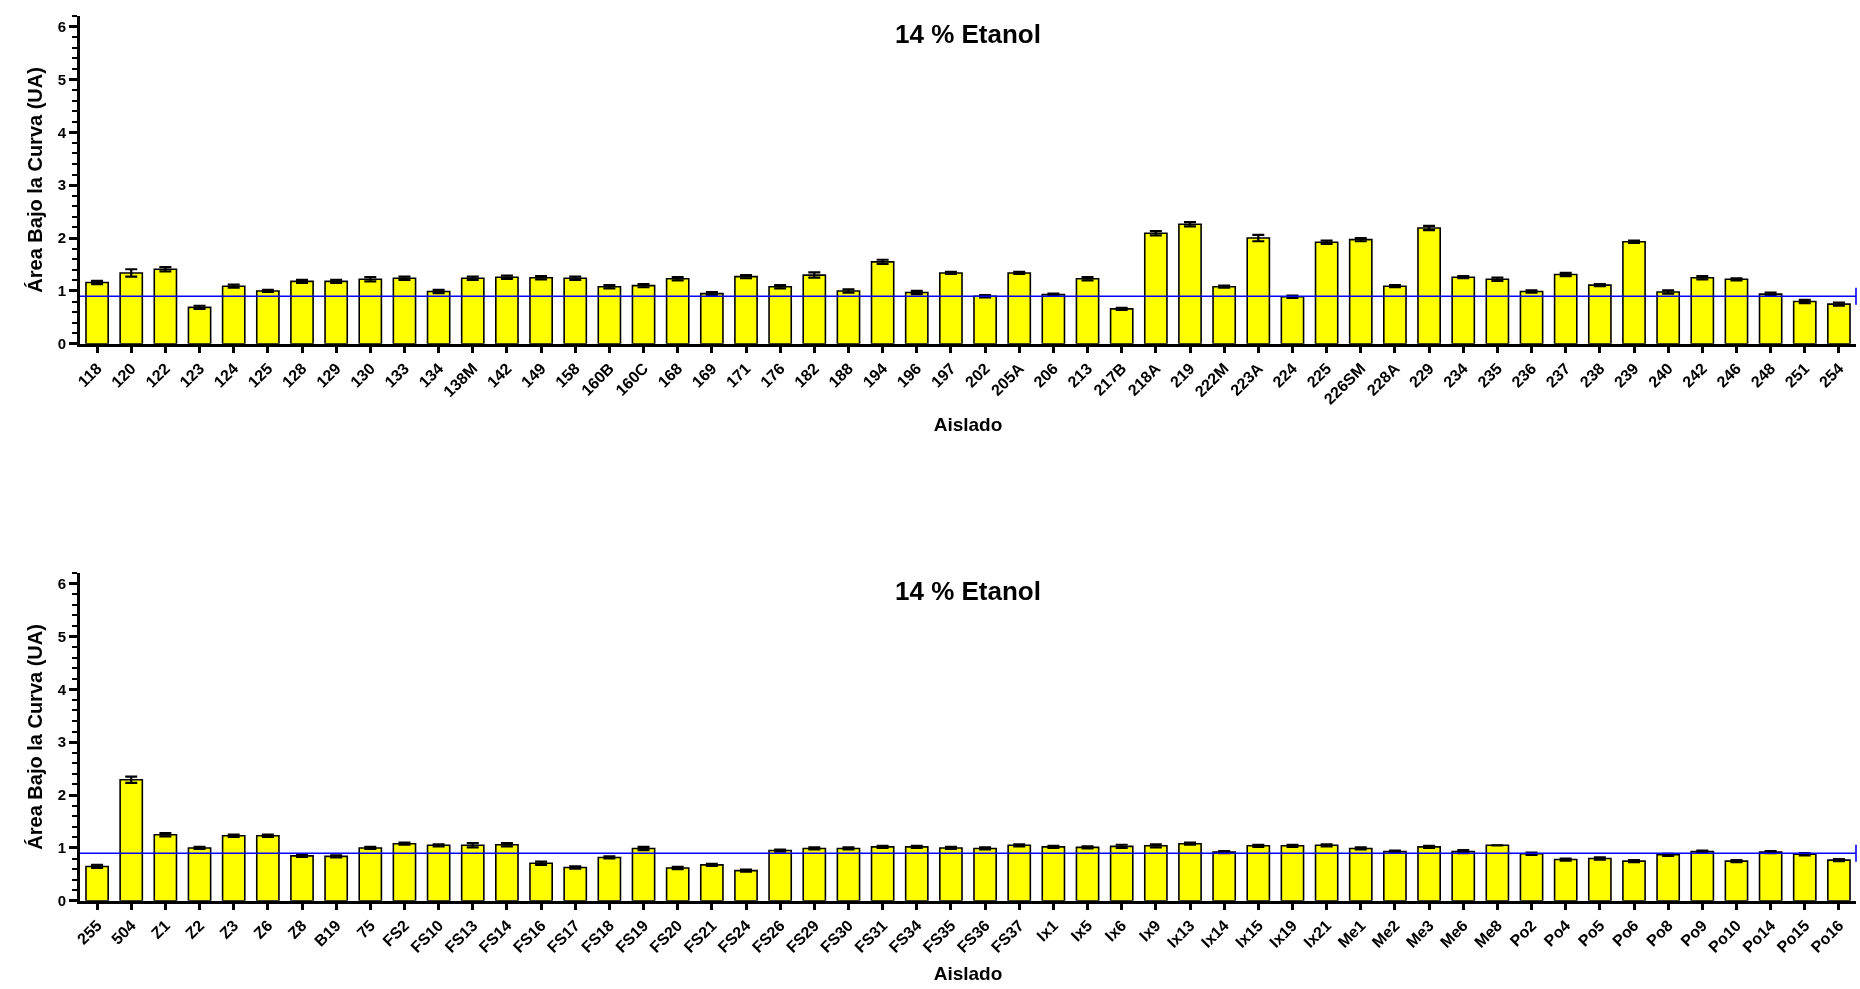 The width and height of the screenshot is (1860, 989). Describe the element at coordinates (1729, 375) in the screenshot. I see `x-tick-label: 246` at that location.